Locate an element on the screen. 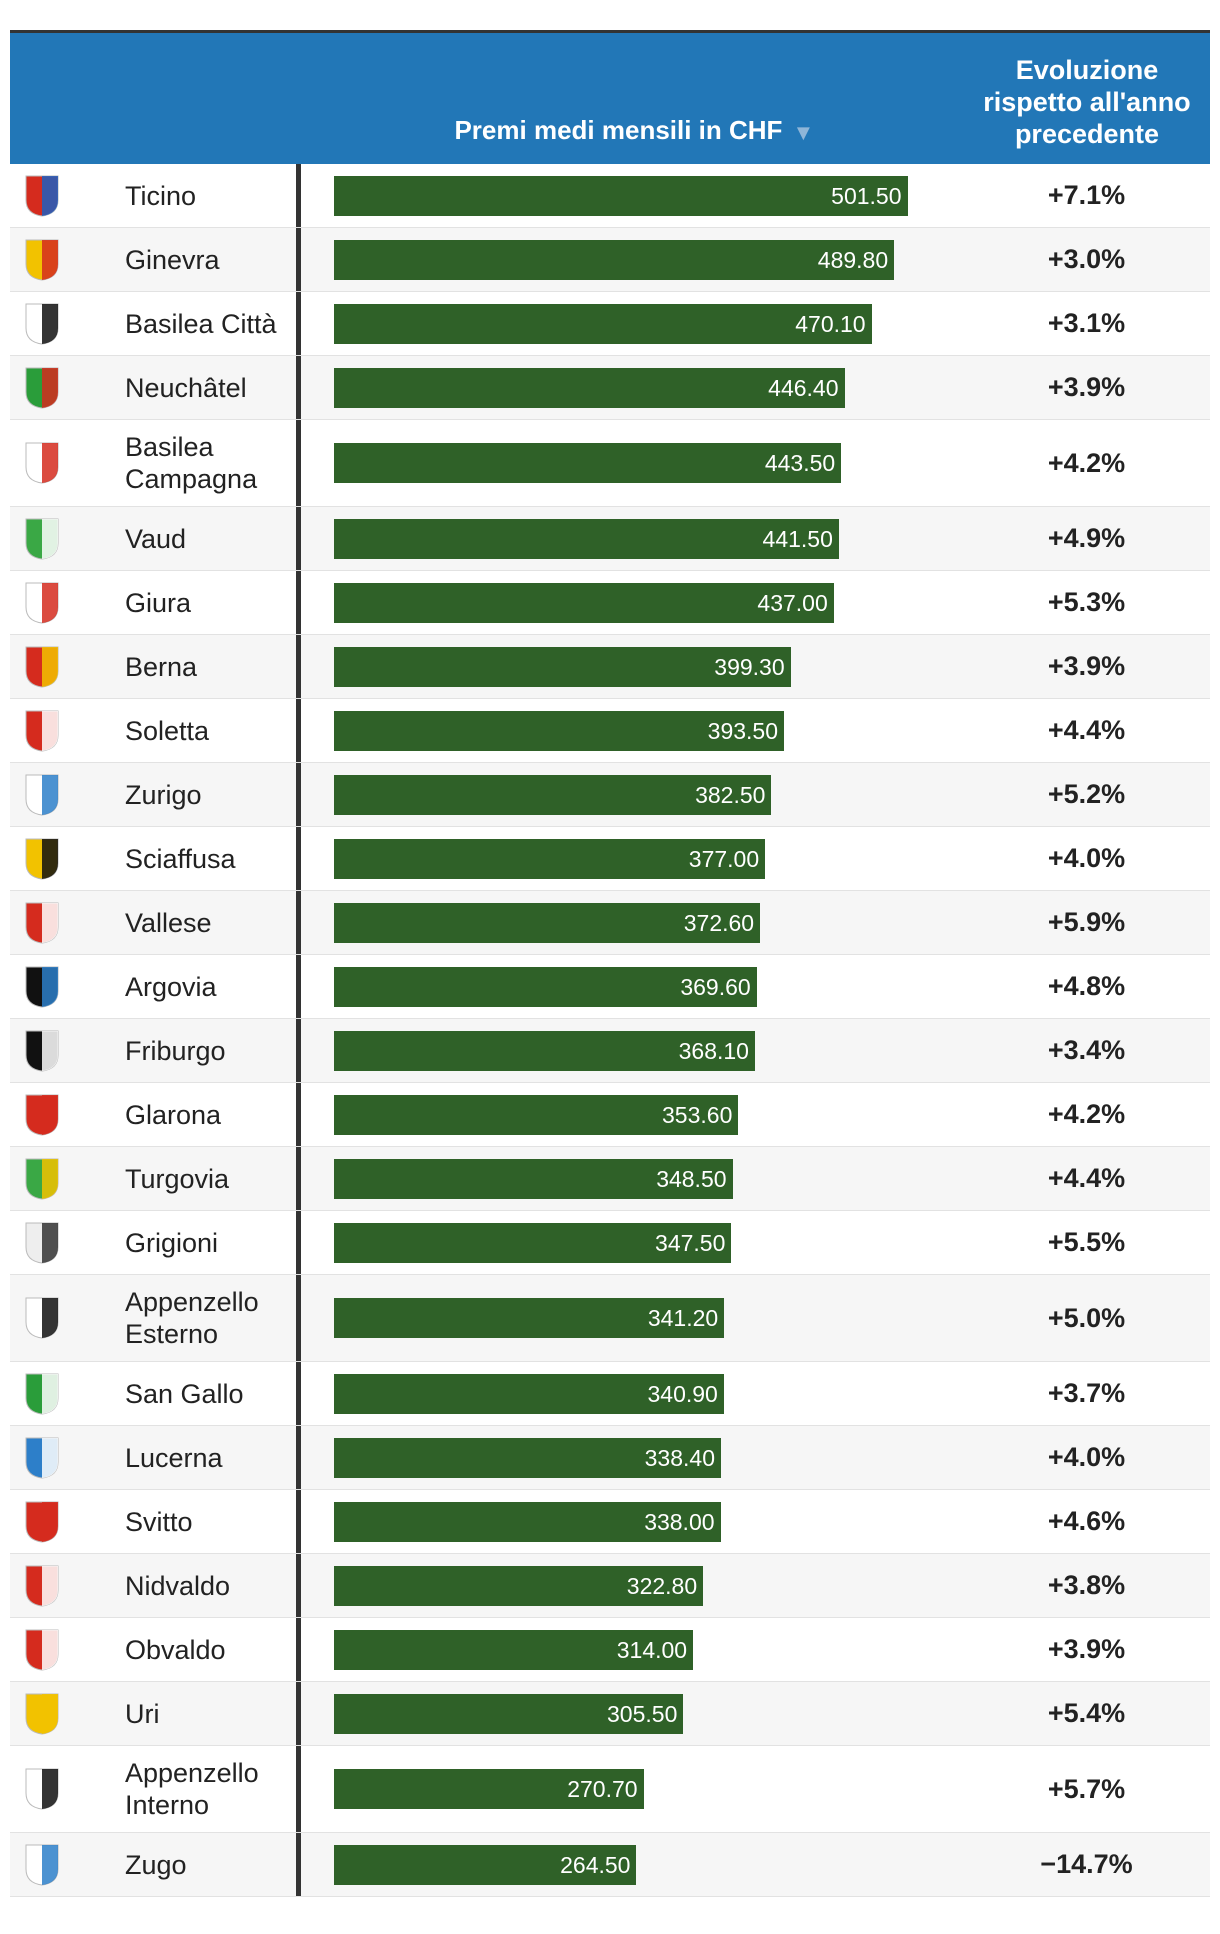 The height and width of the screenshot is (1934, 1220). change-label: +5.0% is located at coordinates (1086, 1317).